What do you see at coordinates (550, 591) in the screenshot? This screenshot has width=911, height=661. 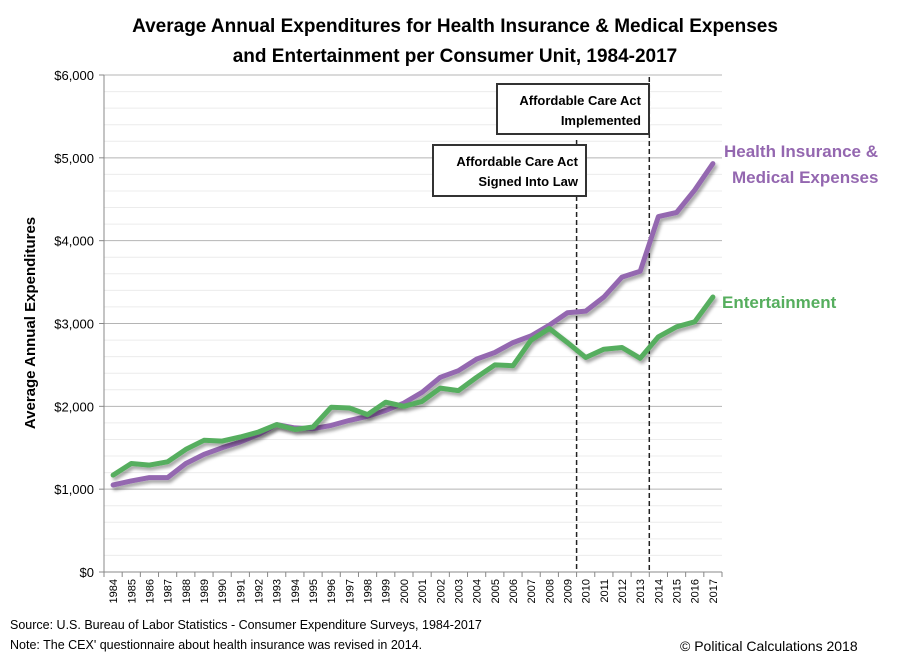 I see `x-tick-label: 2008` at bounding box center [550, 591].